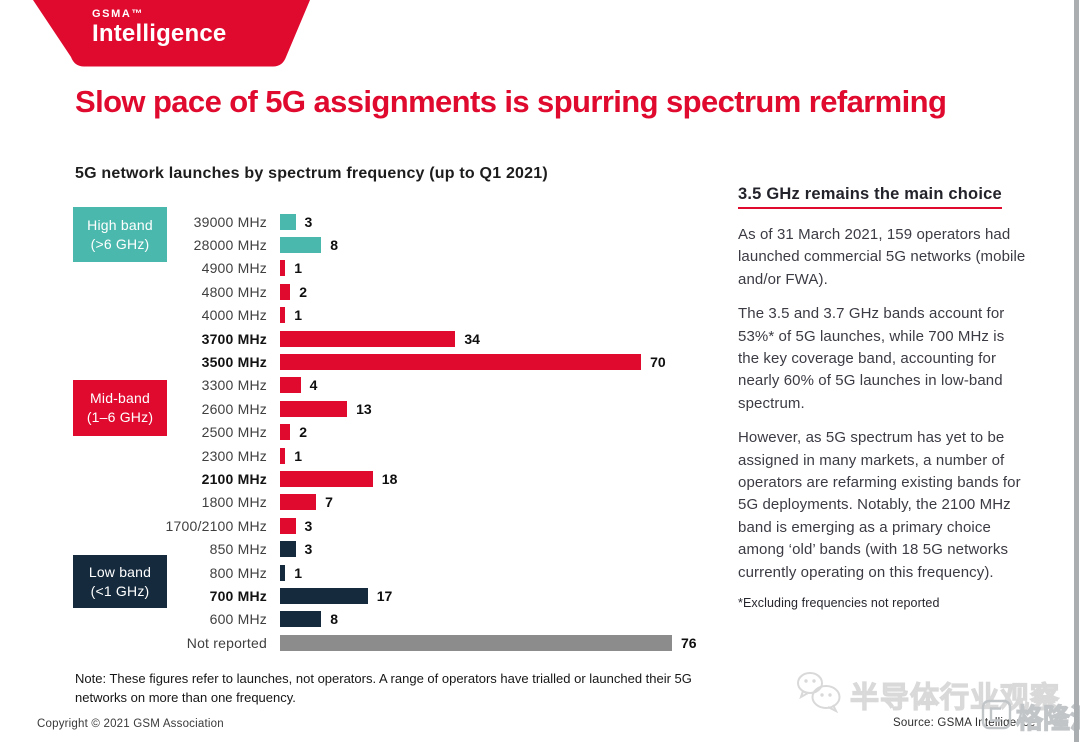  I want to click on category-label: 39000 MHz, so click(230, 221).